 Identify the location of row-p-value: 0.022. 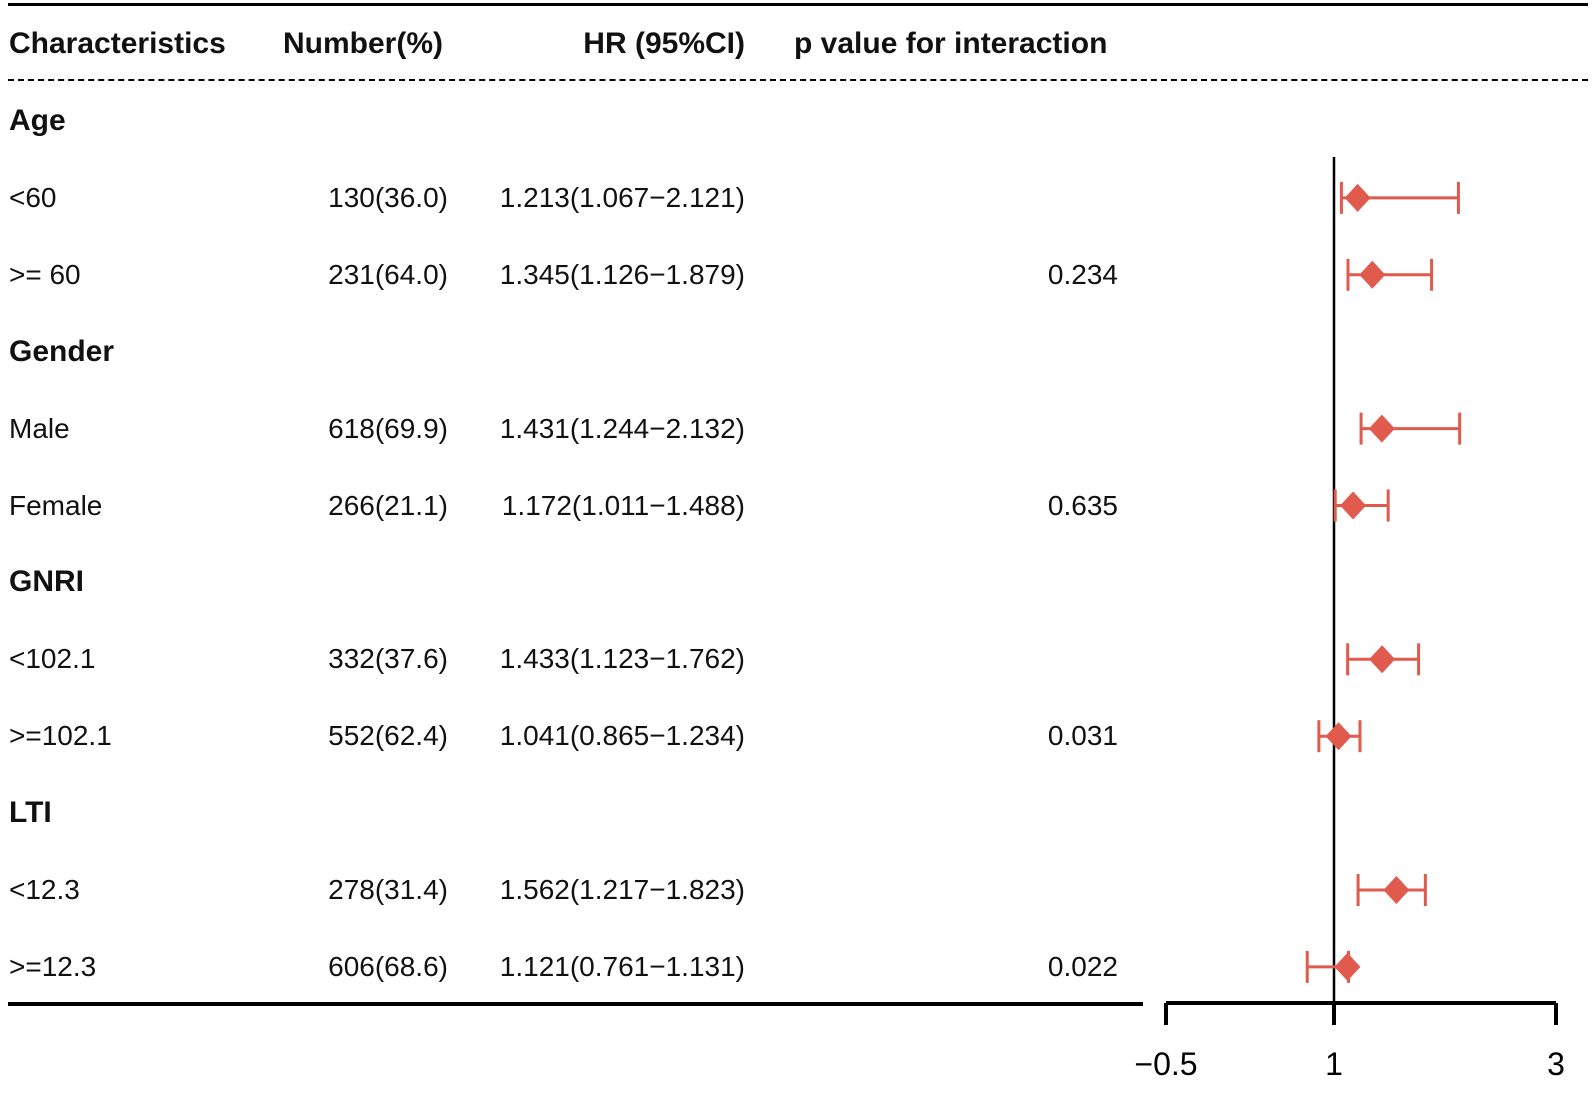
(1082, 966).